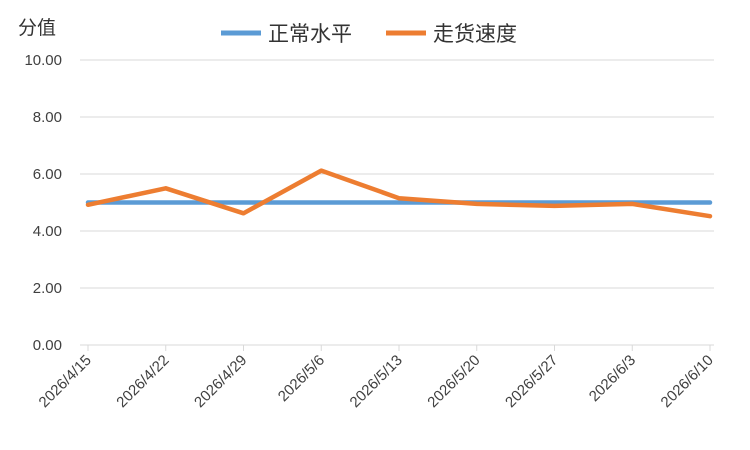  Describe the element at coordinates (43, 60) in the screenshot. I see `y-tick-label: 10.00` at that location.